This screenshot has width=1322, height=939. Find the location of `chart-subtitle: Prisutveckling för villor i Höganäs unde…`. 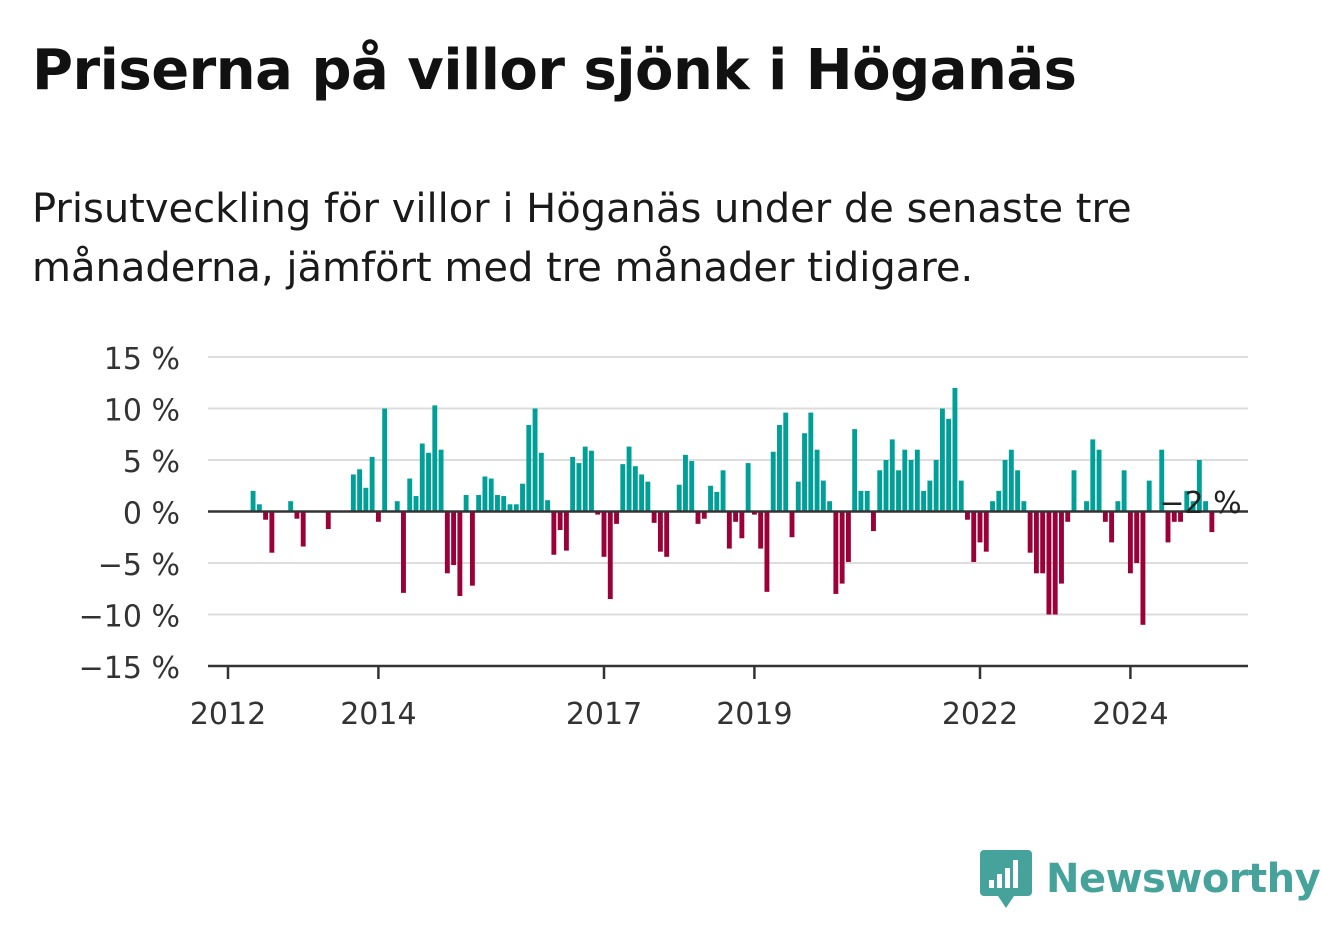

chart-subtitle: Prisutveckling för villor i Höganäs unde… is located at coordinates (582, 238).